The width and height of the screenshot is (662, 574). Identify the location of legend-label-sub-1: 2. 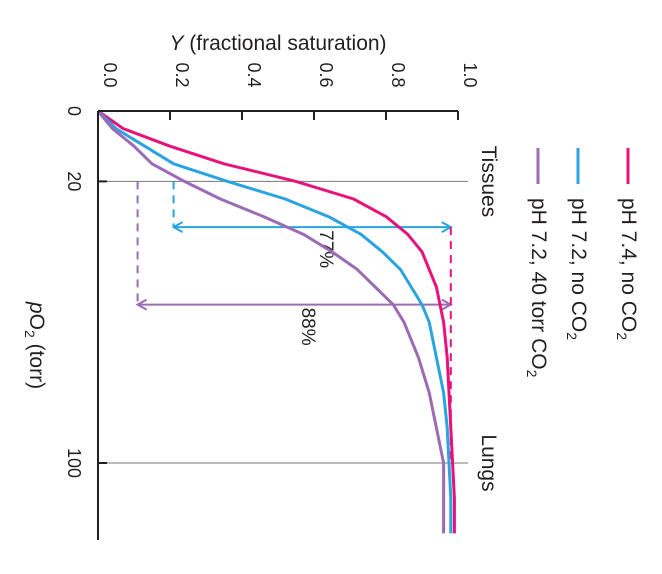
(622, 336).